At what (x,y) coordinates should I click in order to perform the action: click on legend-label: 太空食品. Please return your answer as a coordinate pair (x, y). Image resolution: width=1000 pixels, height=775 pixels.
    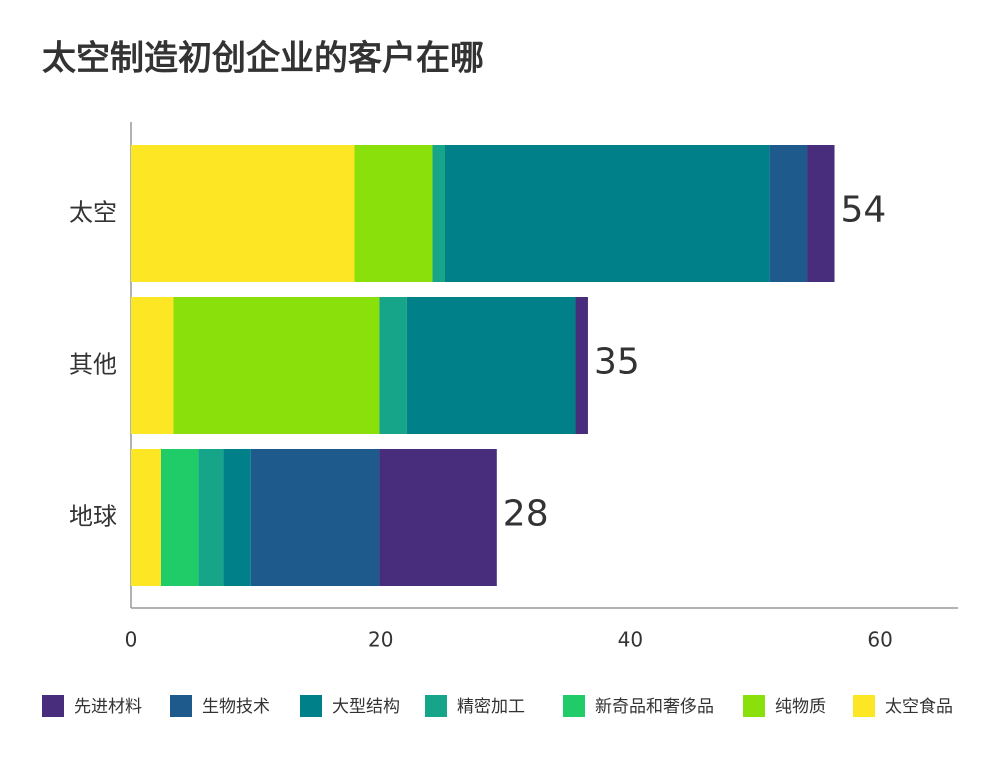
    Looking at the image, I should click on (919, 707).